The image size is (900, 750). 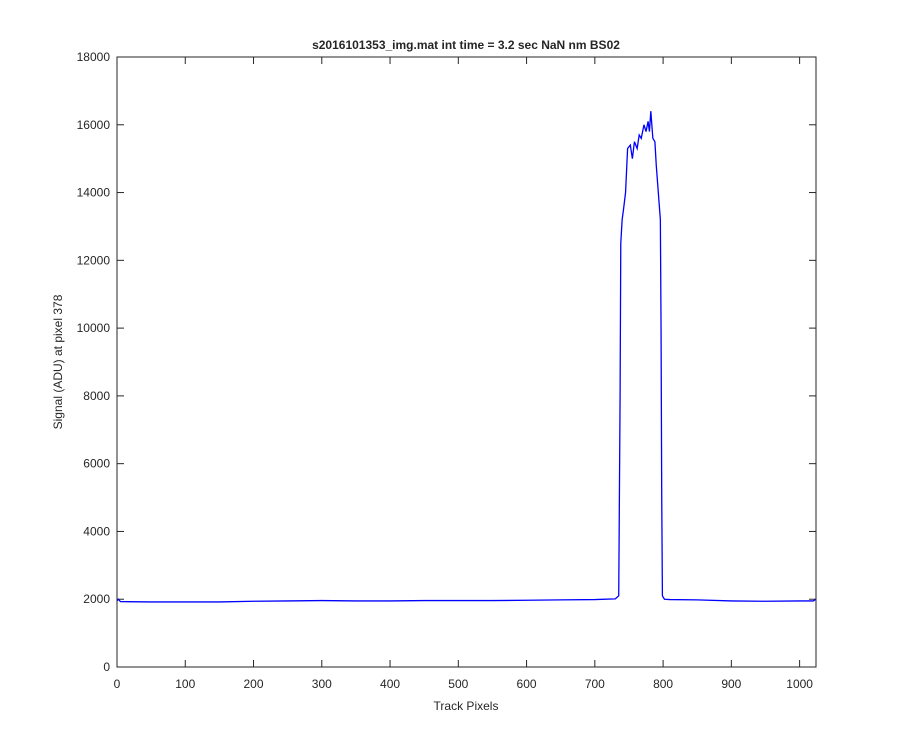 I want to click on y-tick-label: 8000, so click(x=96, y=396).